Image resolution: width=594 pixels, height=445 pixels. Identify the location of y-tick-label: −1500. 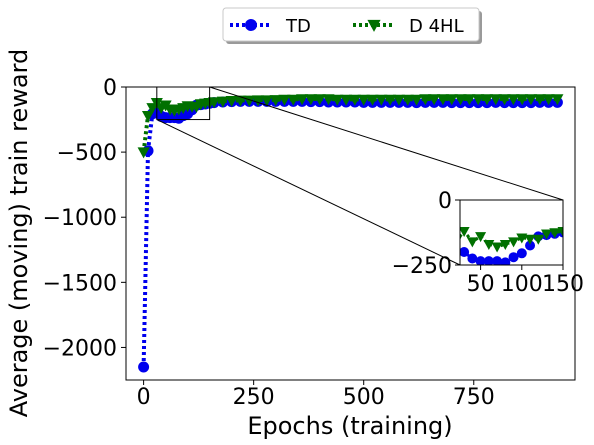
(80, 283).